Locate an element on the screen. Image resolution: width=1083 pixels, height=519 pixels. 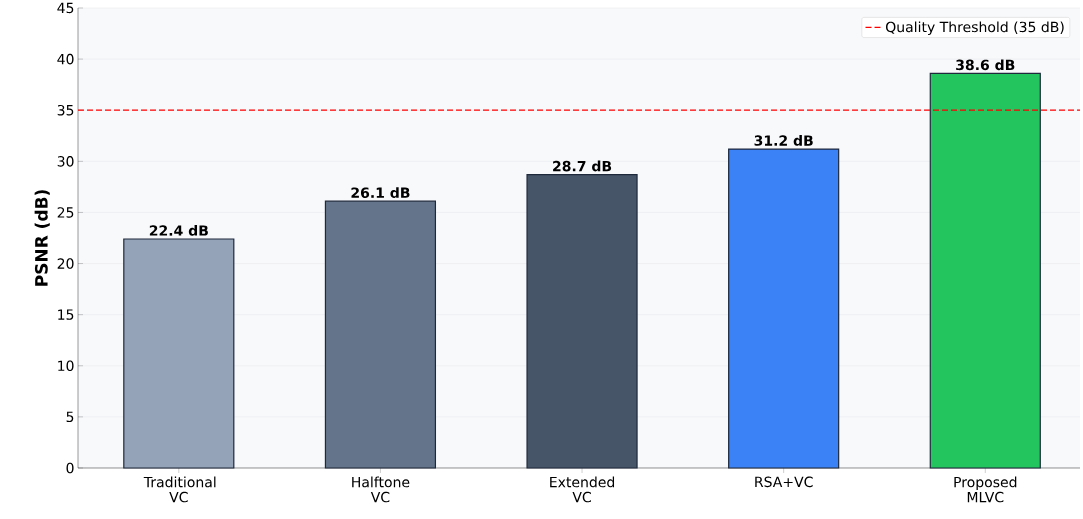
x-tick-label: RSA+VC is located at coordinates (784, 482).